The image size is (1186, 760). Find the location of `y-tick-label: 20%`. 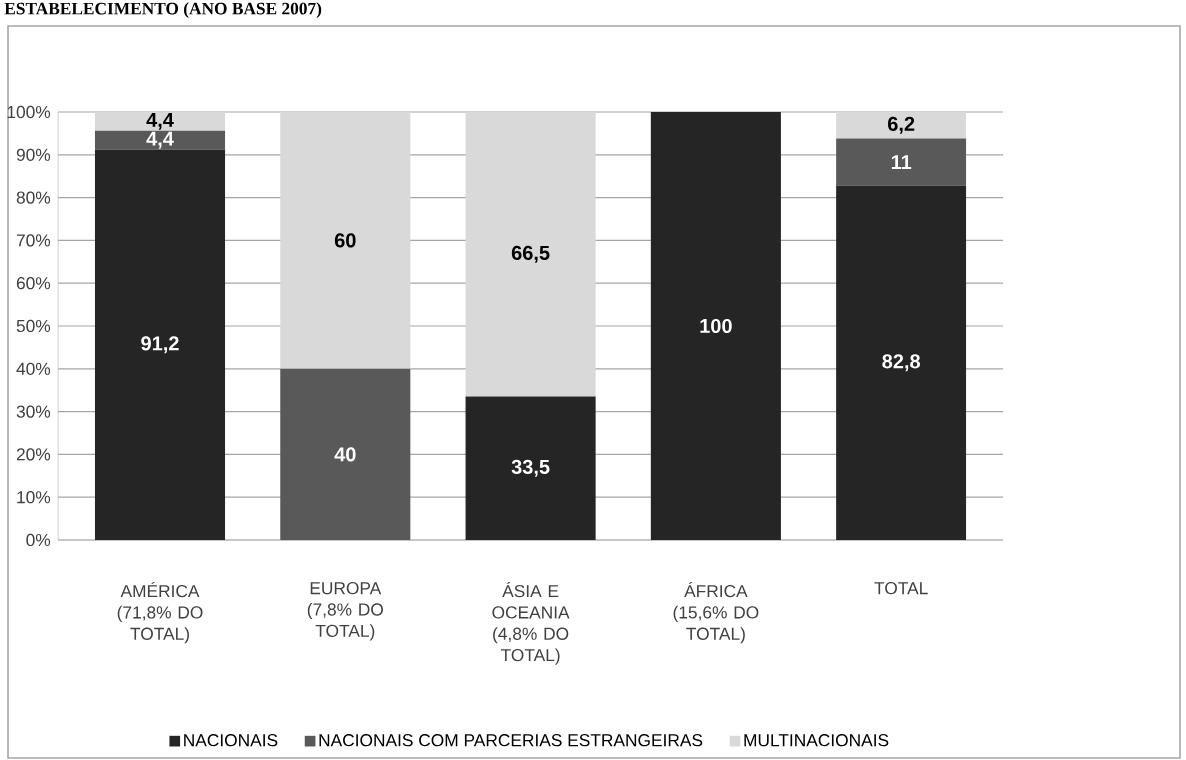

y-tick-label: 20% is located at coordinates (33, 454).